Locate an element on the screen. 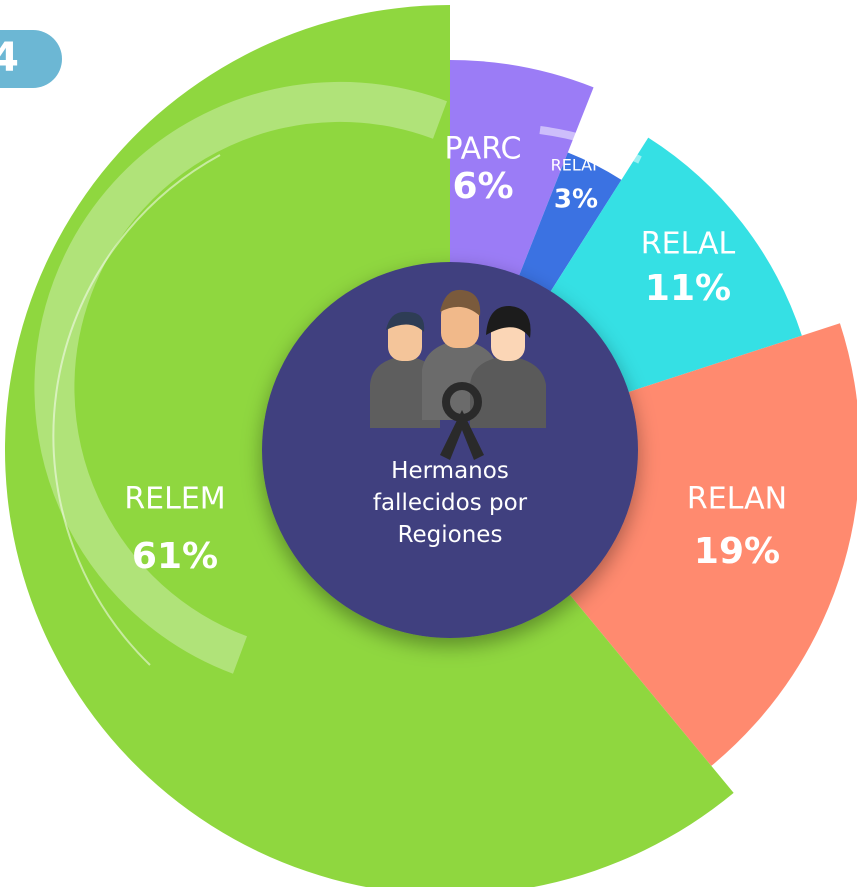  badge-pill is located at coordinates (31, 59).